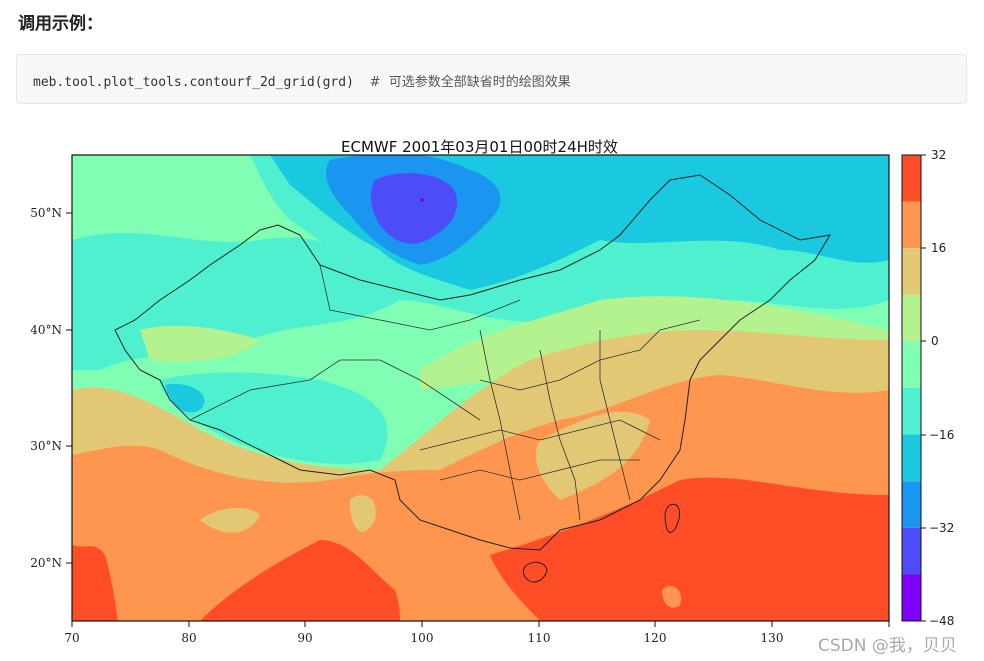  I want to click on watermark: CSDN @我，贝贝, so click(887, 646).